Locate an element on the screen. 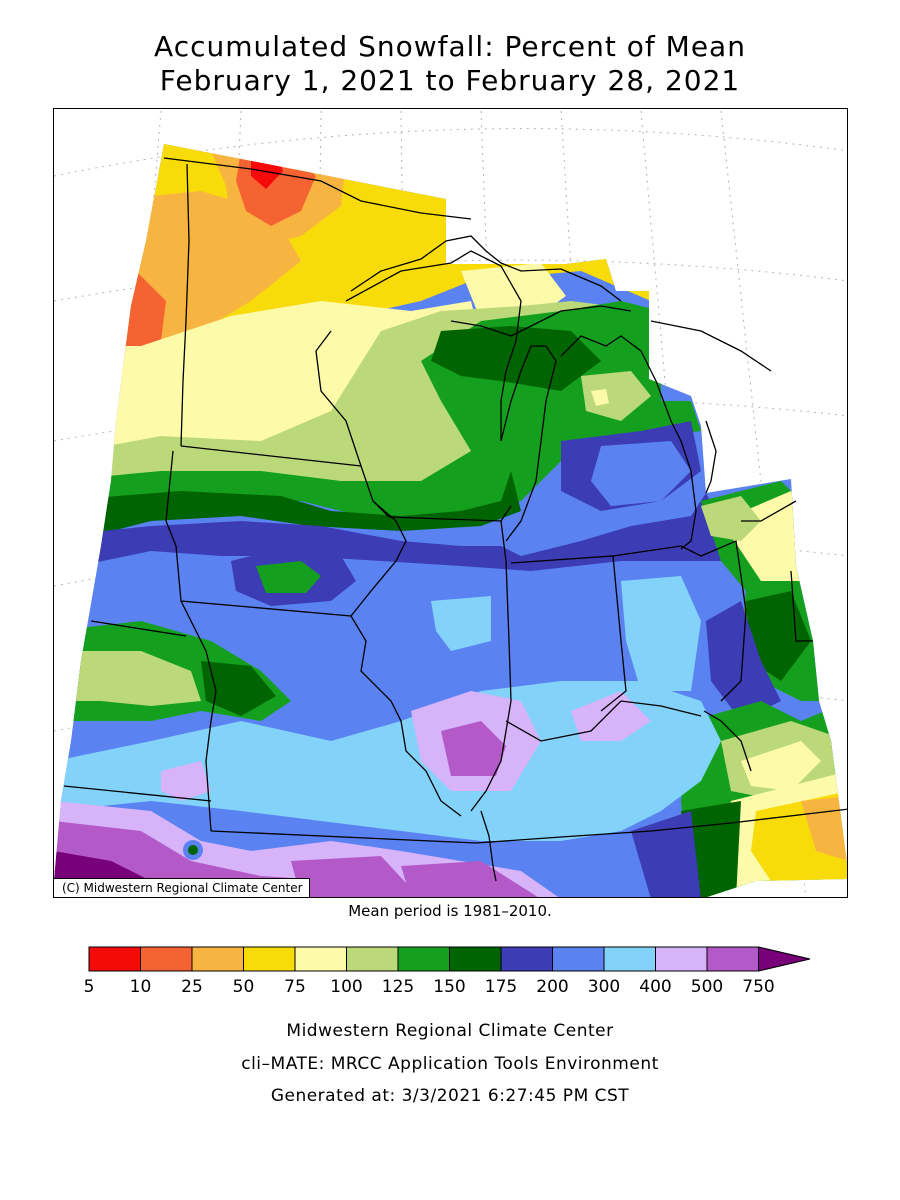  legend-label: 50 is located at coordinates (244, 987).